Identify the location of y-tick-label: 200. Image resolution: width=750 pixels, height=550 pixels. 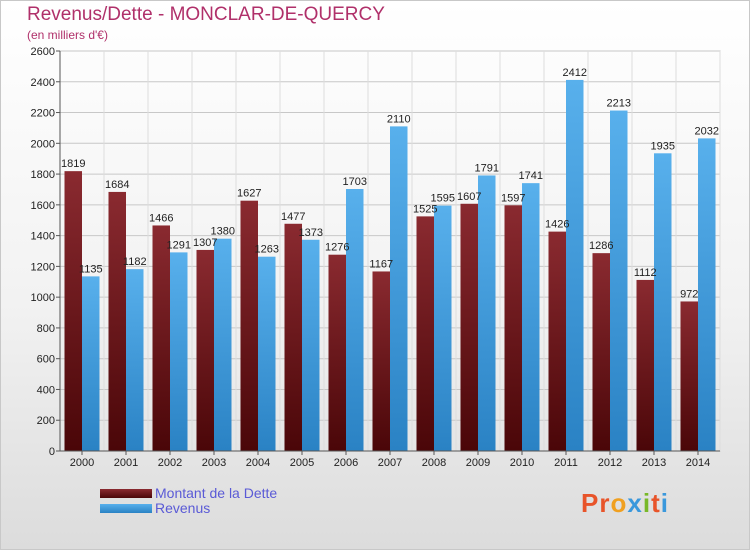
(46, 421).